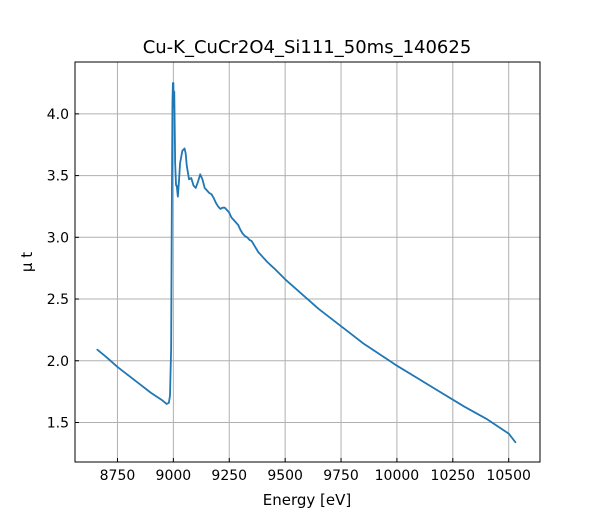 This screenshot has width=600, height=524. Describe the element at coordinates (58, 300) in the screenshot. I see `y-tick-label: 2.5` at that location.